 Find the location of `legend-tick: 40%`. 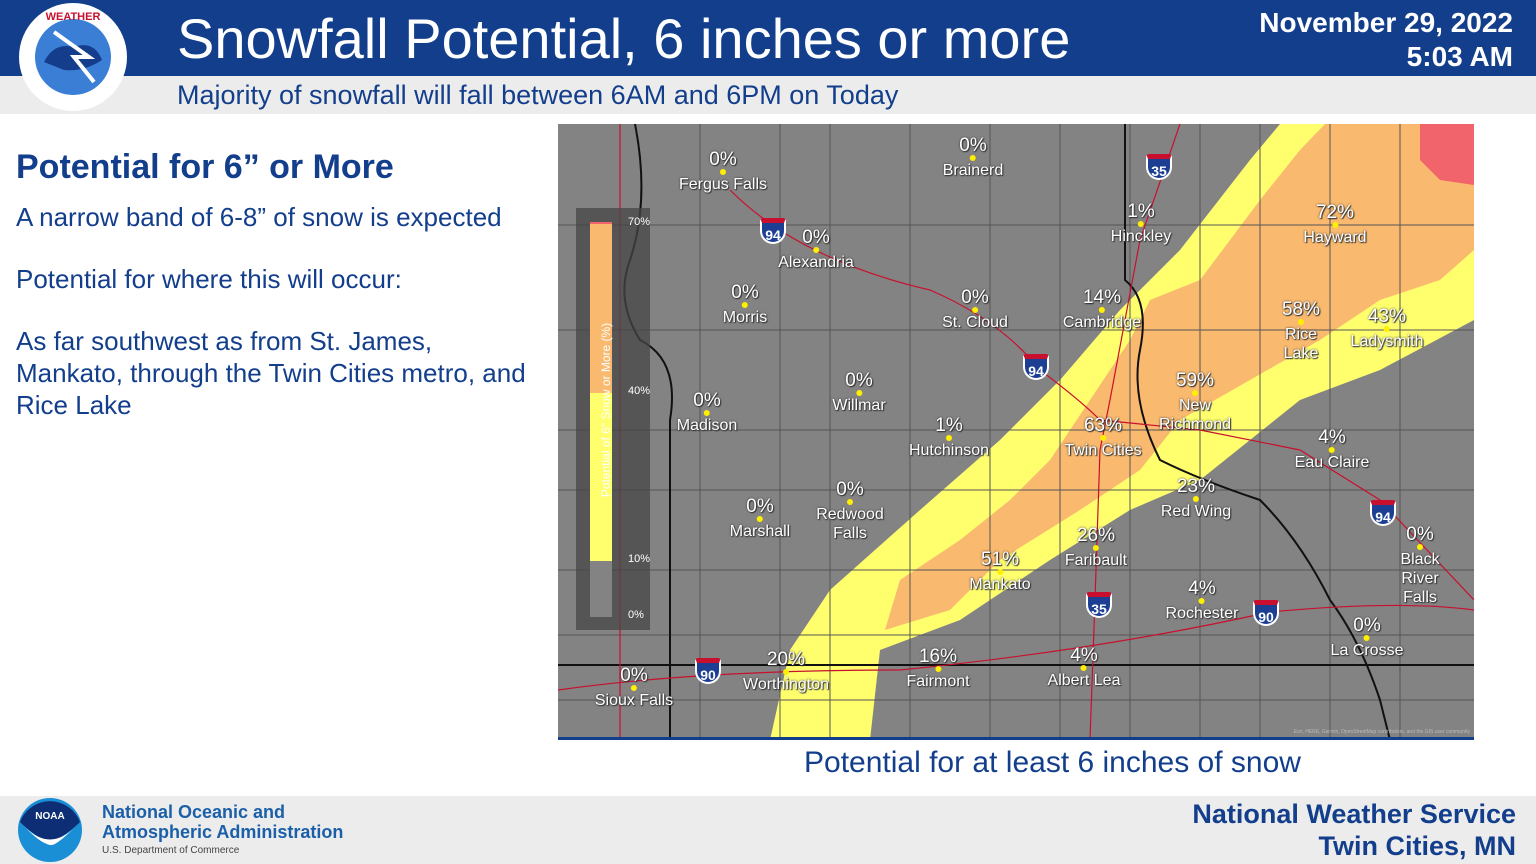

legend-tick: 40% is located at coordinates (639, 391).